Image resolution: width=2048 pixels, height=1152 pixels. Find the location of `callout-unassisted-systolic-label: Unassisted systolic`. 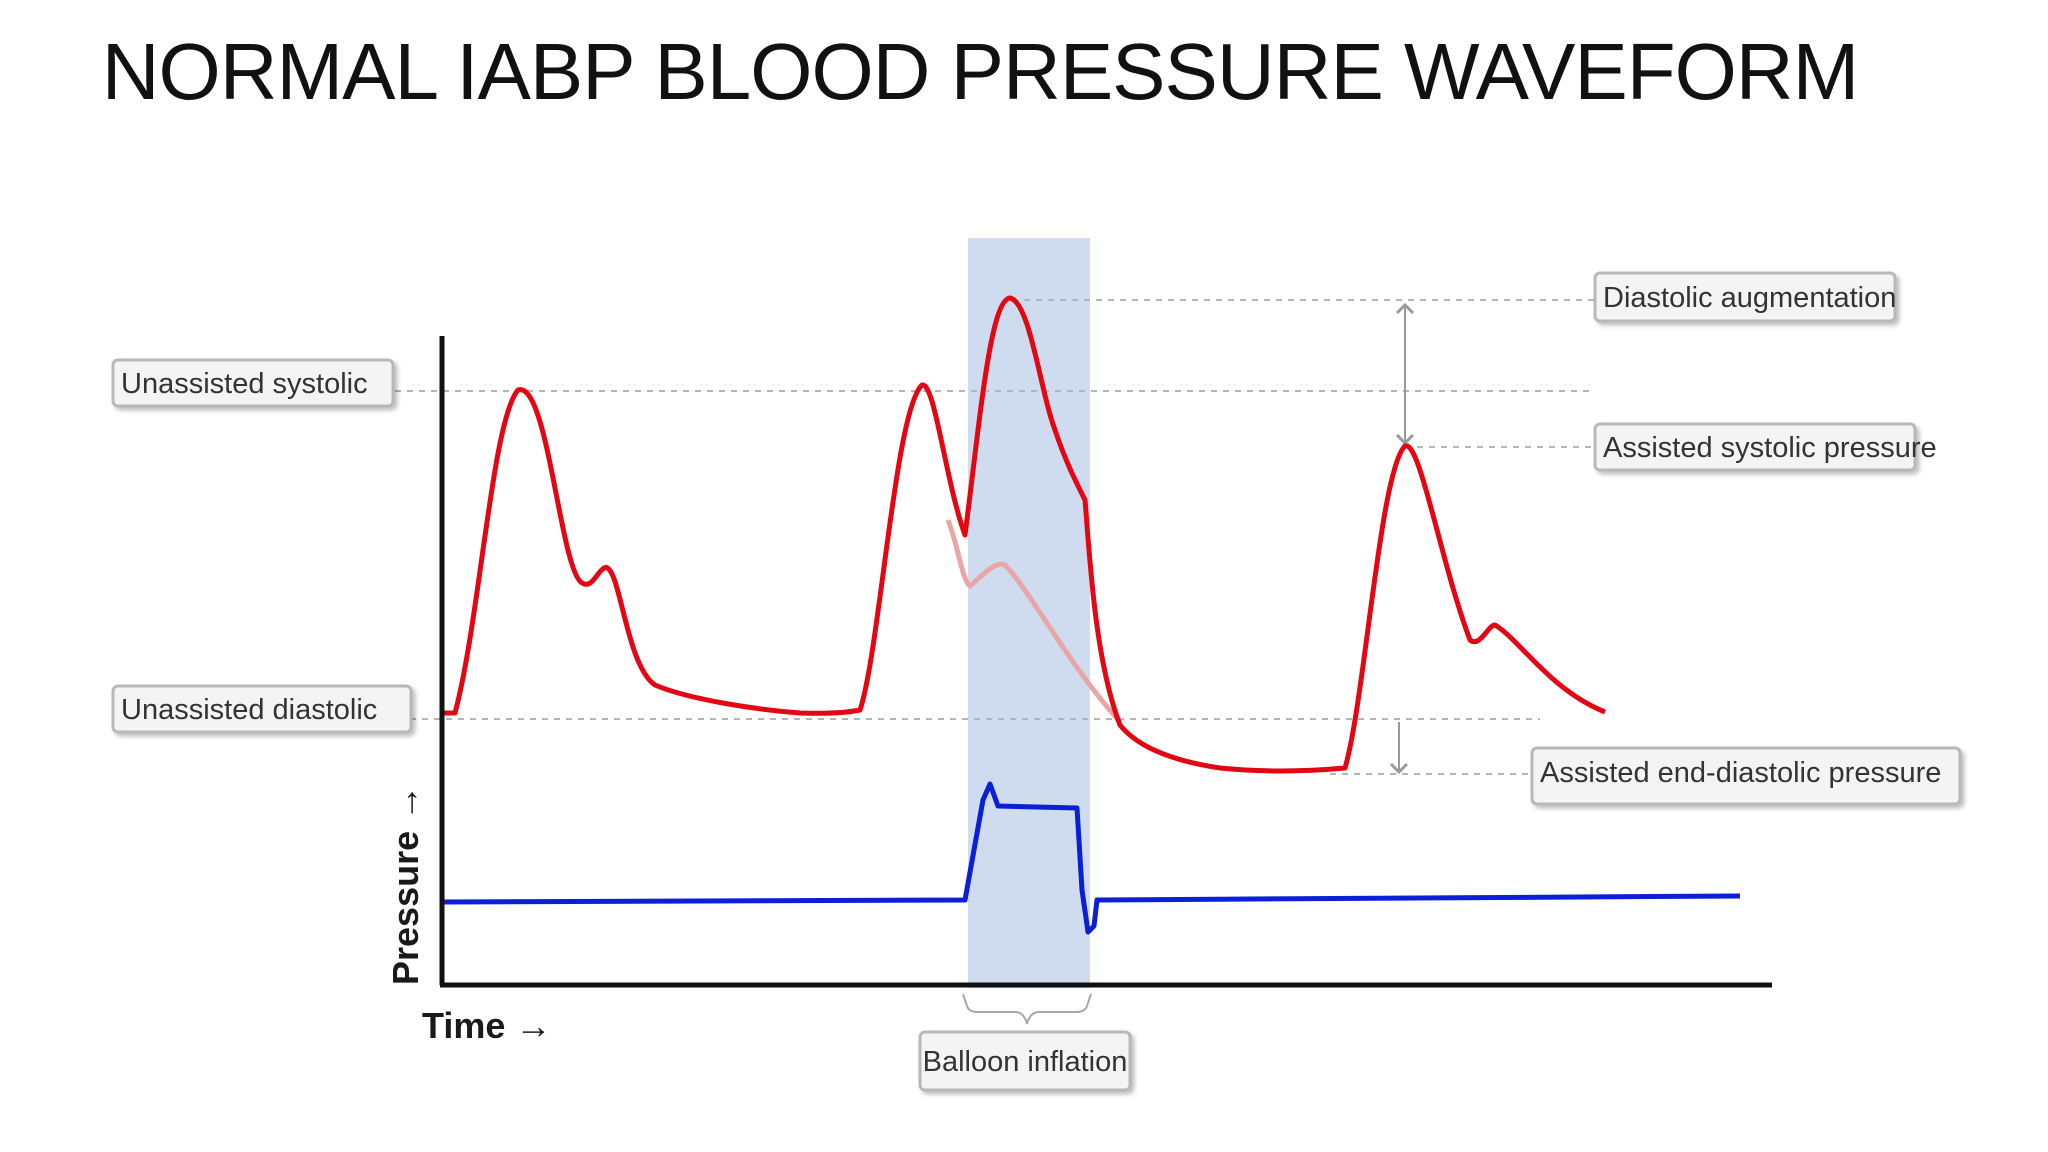

callout-unassisted-systolic-label: Unassisted systolic is located at coordinates (244, 384).